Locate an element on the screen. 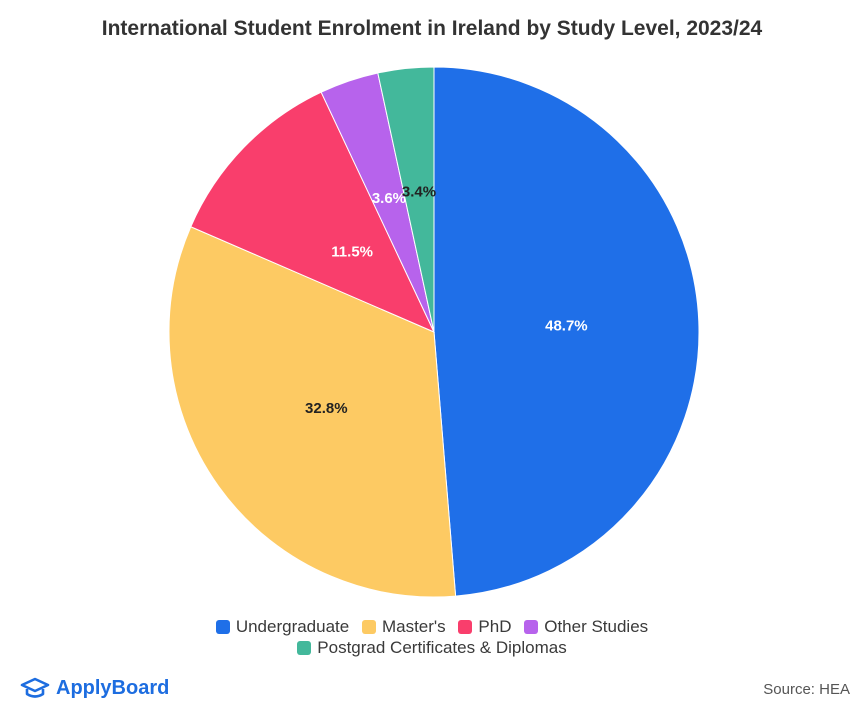 The width and height of the screenshot is (864, 711). legend-row-1: Undergraduate Master's PhD Other Studies is located at coordinates (432, 628).